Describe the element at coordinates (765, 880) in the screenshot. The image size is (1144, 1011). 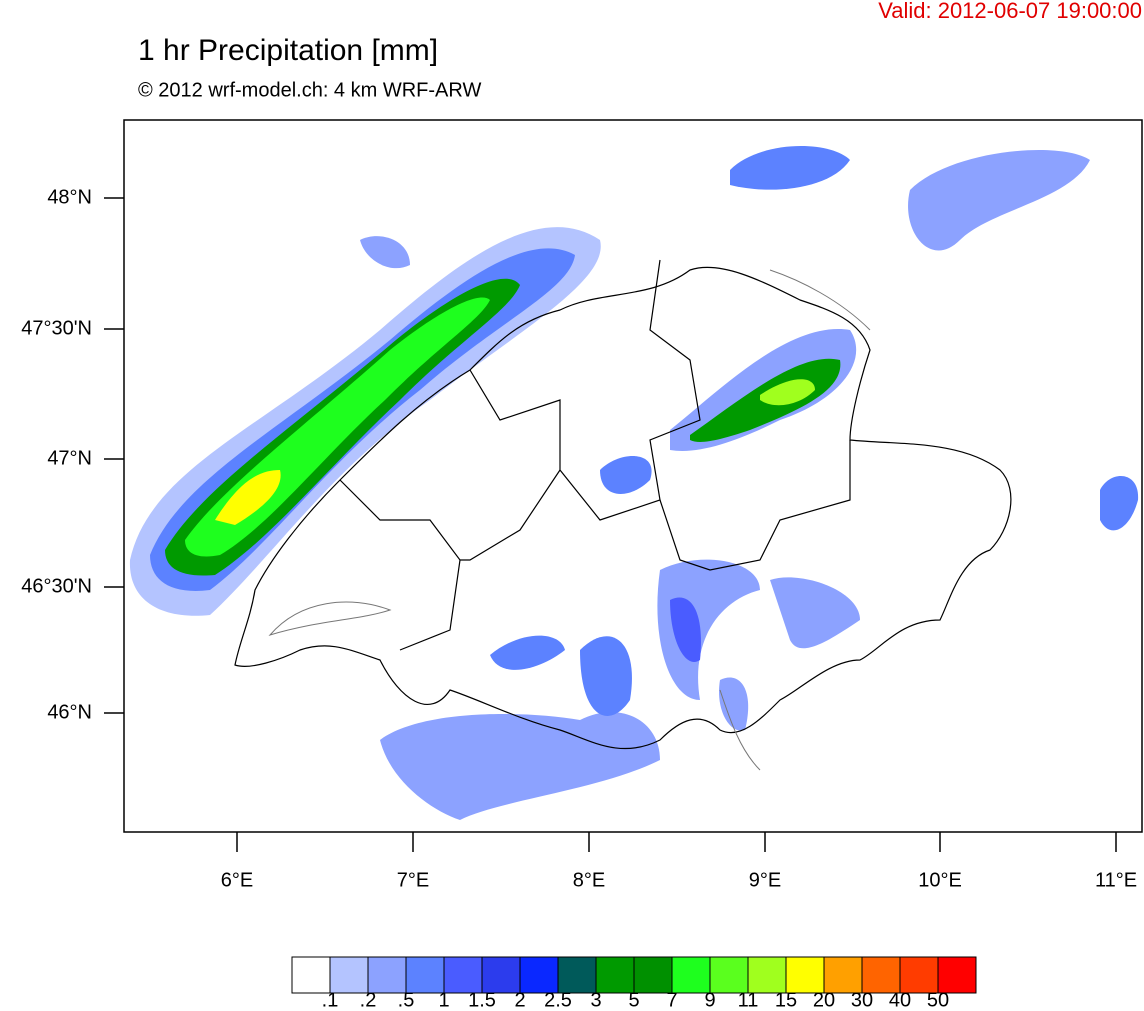
I see `lon-label: 9°E` at that location.